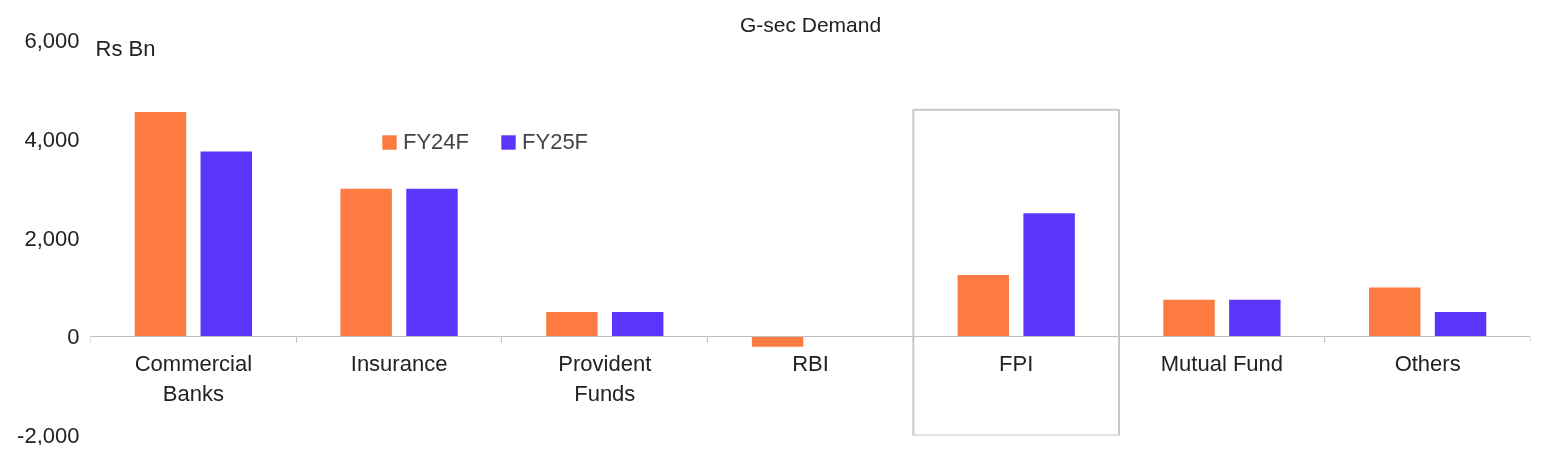  I want to click on y-tick-label: 2,000, so click(52, 238).